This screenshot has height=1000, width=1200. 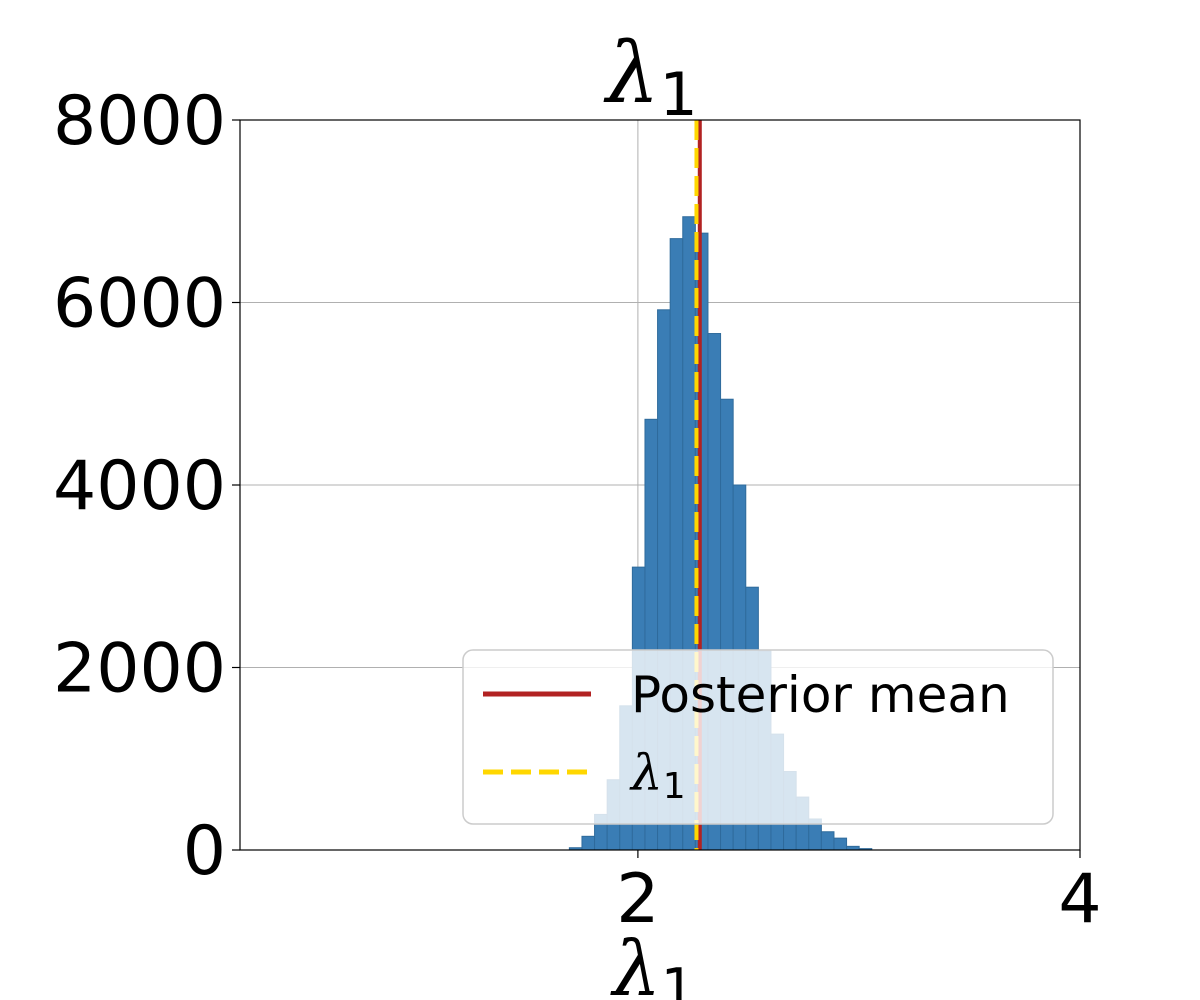 I want to click on legend-label-lambda-main: λ, so click(x=646, y=773).